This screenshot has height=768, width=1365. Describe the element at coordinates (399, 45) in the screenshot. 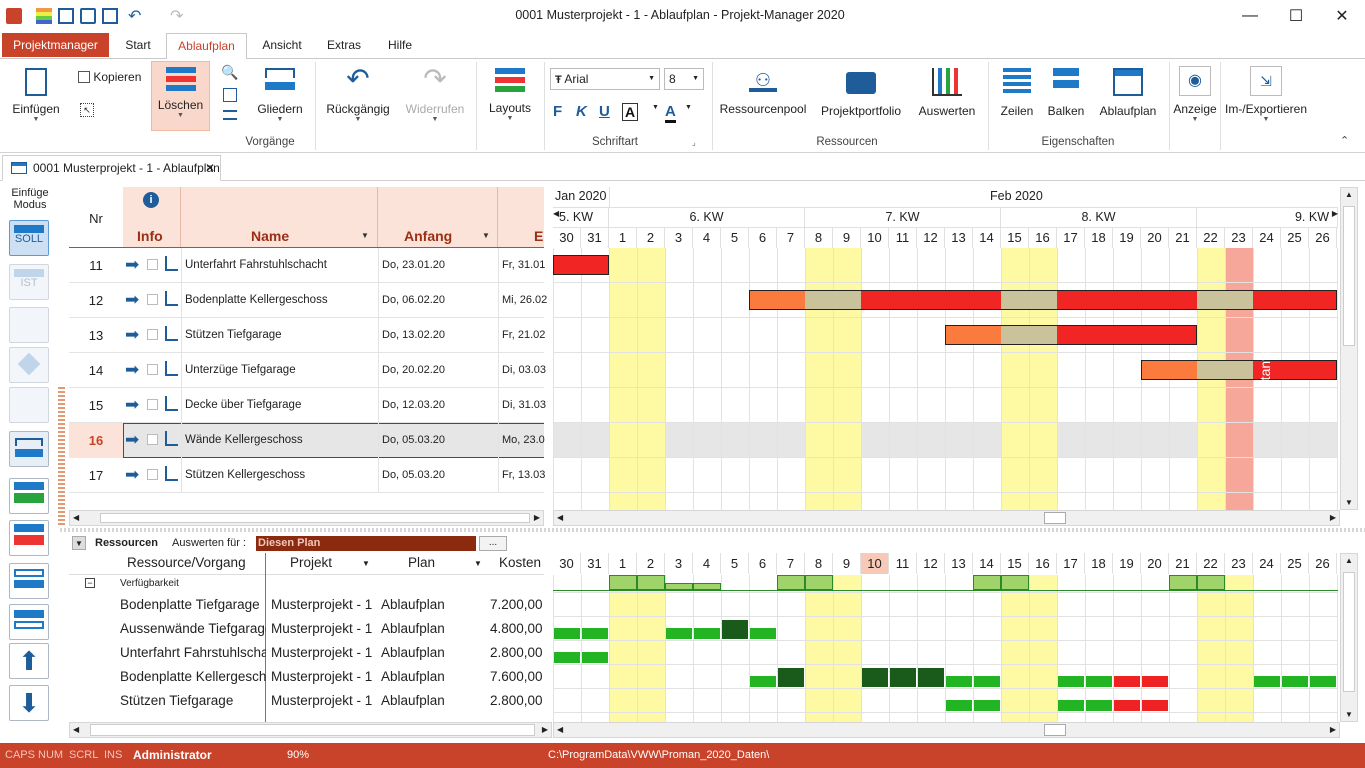

I see `tab-hilfe: Hilfe` at that location.